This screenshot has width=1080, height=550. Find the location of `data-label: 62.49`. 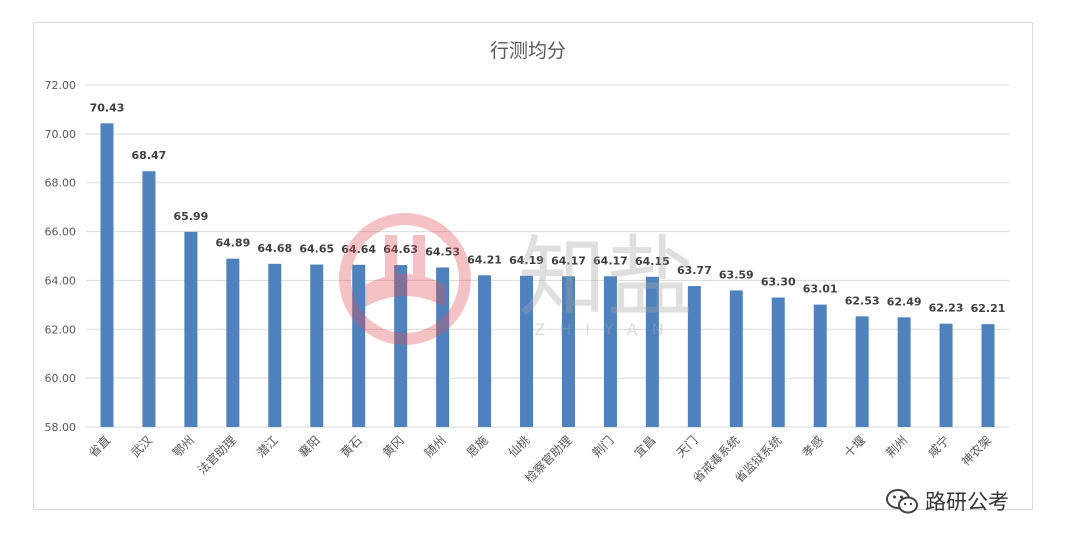

data-label: 62.49 is located at coordinates (904, 301).